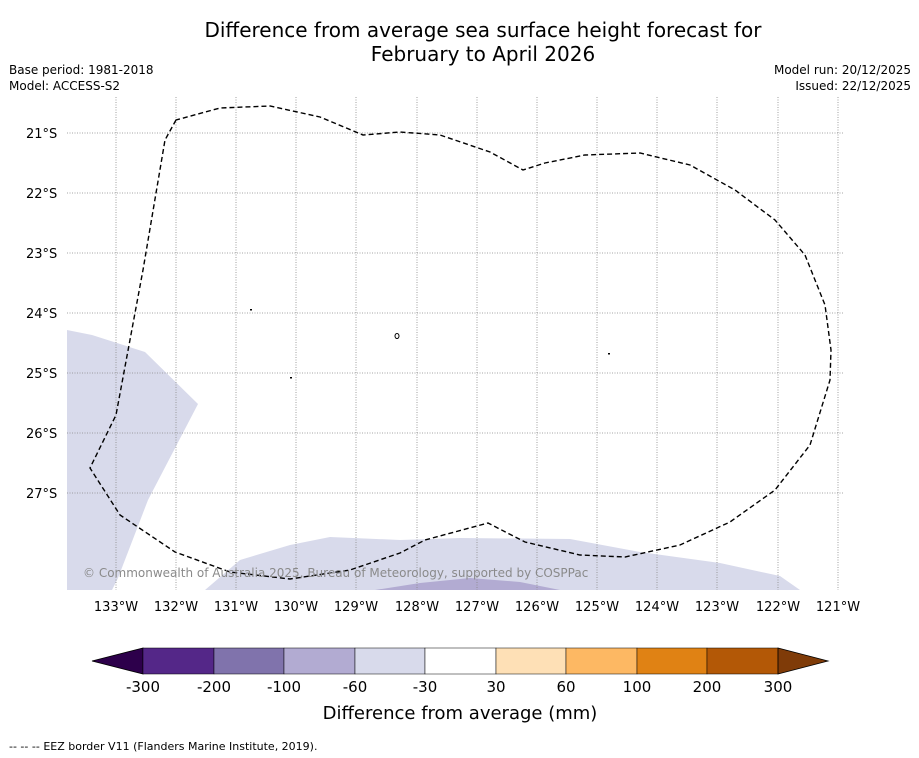 The width and height of the screenshot is (919, 758). Describe the element at coordinates (41, 194) in the screenshot. I see `lat-label: 22°S` at that location.